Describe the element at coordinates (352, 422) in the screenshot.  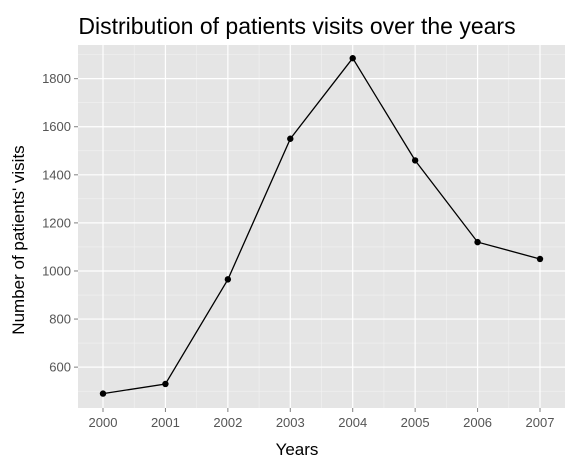
I see `x-tick-label: 2004` at that location.